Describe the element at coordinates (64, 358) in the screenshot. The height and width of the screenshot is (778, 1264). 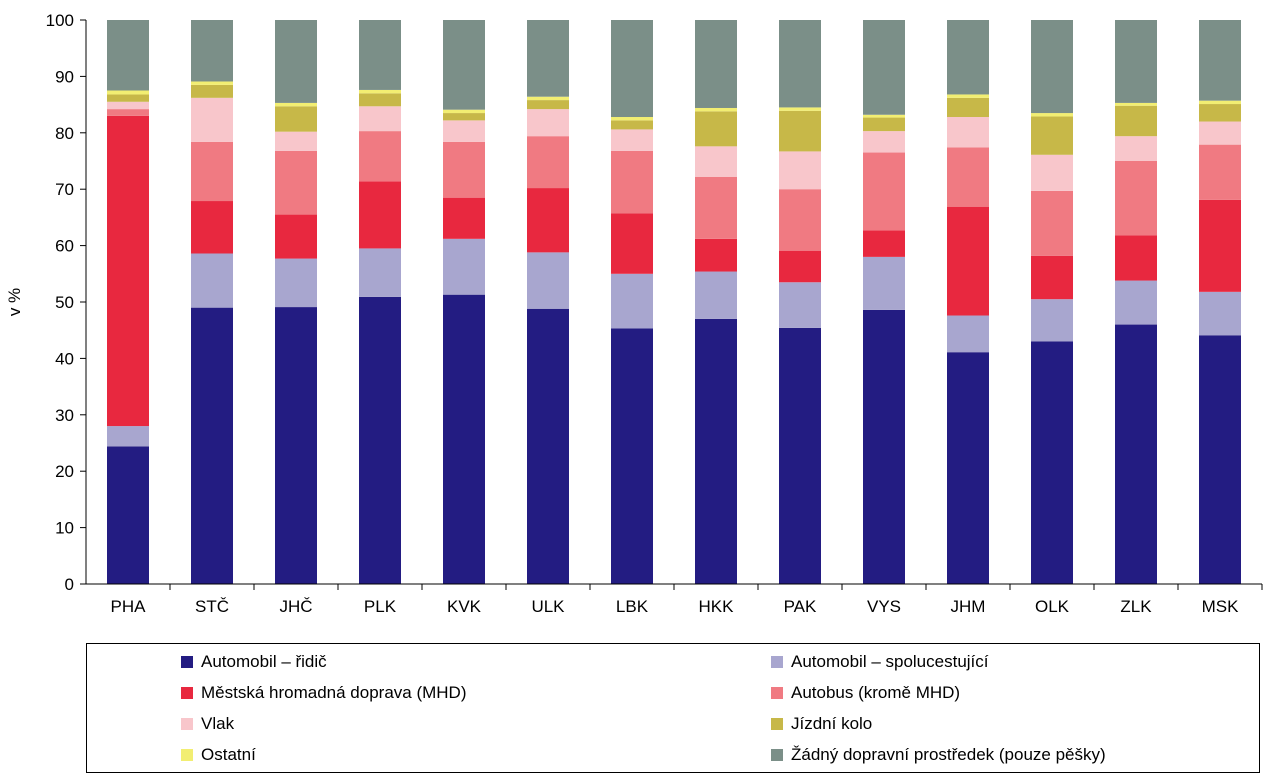
I see `y-tick-label: 40` at that location.